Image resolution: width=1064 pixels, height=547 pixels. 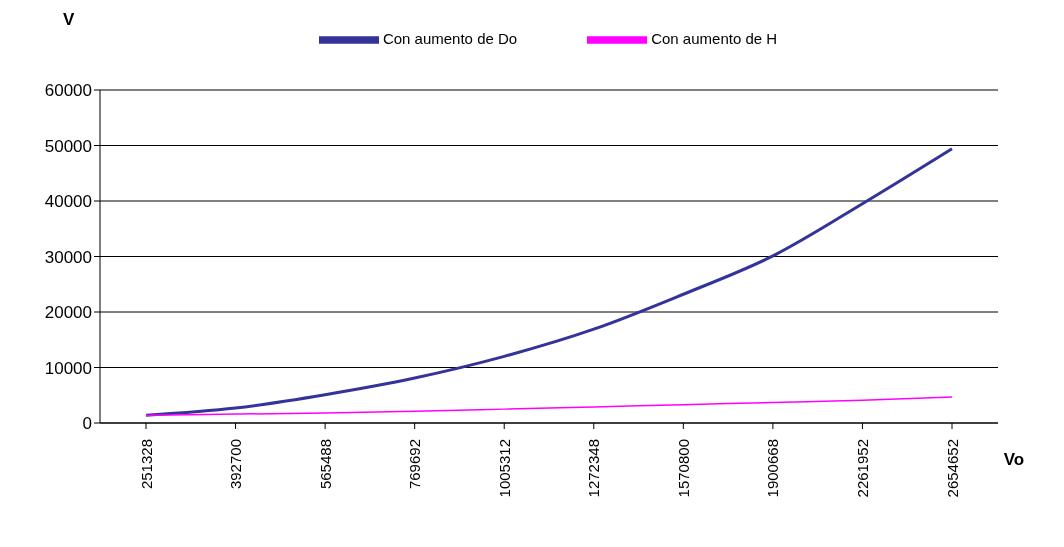 I want to click on x-tick-label: 1570800, so click(x=683, y=468).